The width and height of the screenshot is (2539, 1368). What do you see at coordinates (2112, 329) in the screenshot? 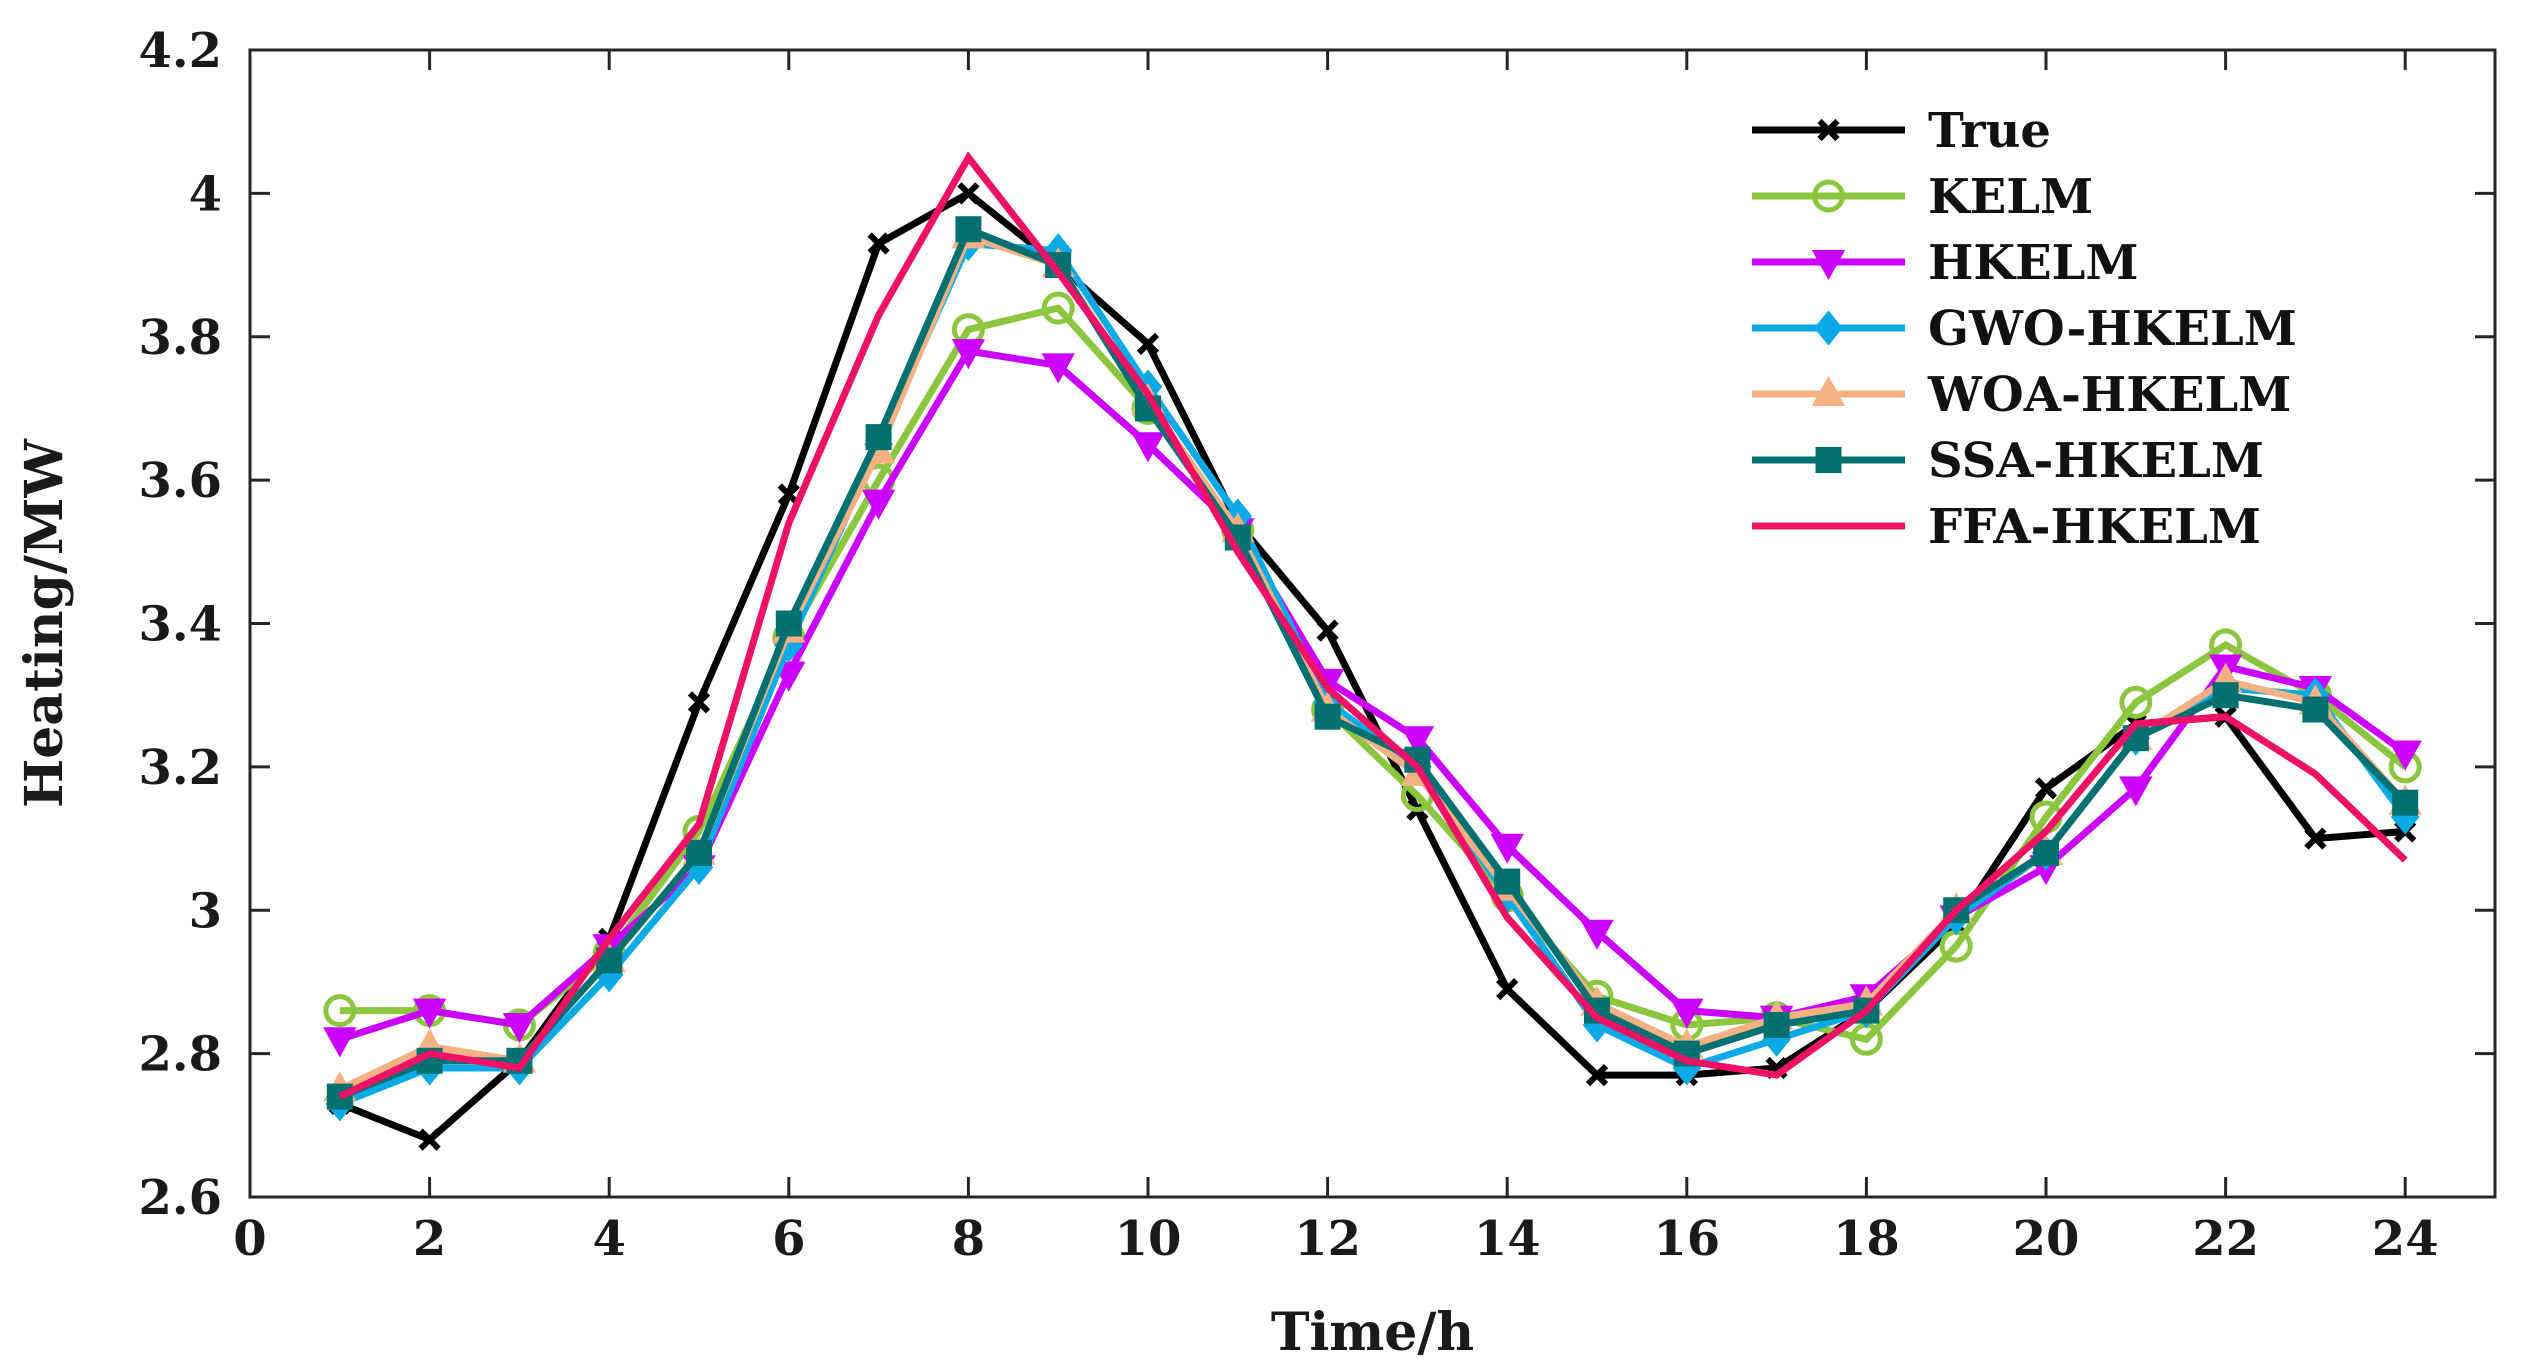
I see `legend-label-gwo-hkelm: GWO-HKELM` at bounding box center [2112, 329].